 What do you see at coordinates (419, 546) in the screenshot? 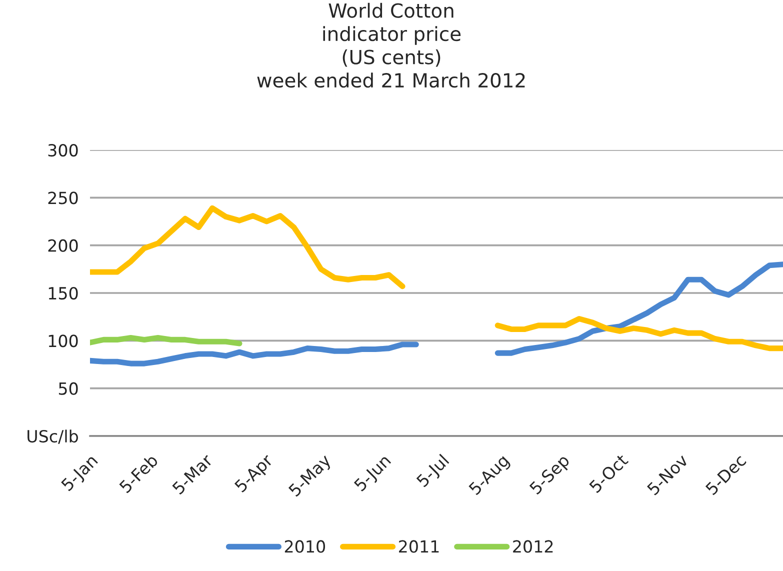
I see `legend-label: 2011` at bounding box center [419, 546].